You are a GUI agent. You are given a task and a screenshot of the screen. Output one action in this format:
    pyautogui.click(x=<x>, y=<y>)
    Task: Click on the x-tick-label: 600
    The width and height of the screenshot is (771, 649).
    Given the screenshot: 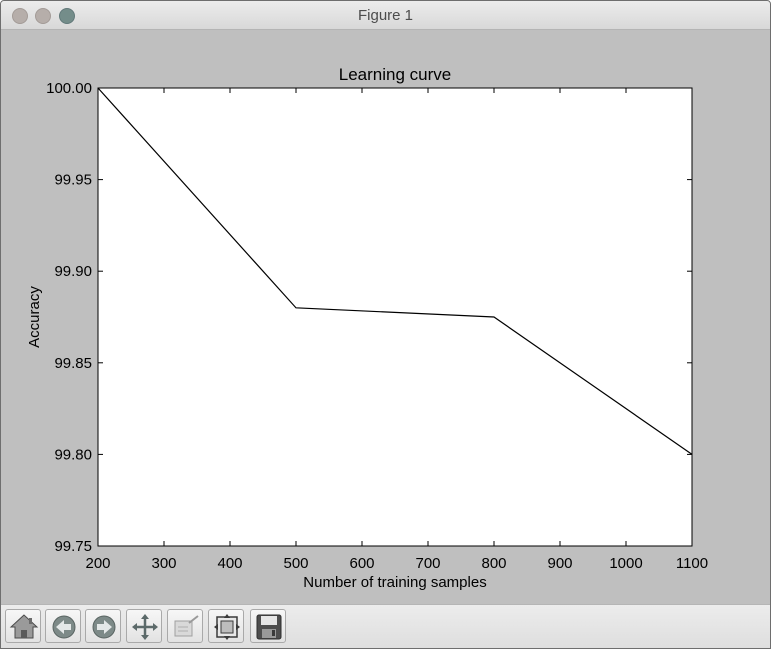 What is the action you would take?
    pyautogui.click(x=361, y=563)
    